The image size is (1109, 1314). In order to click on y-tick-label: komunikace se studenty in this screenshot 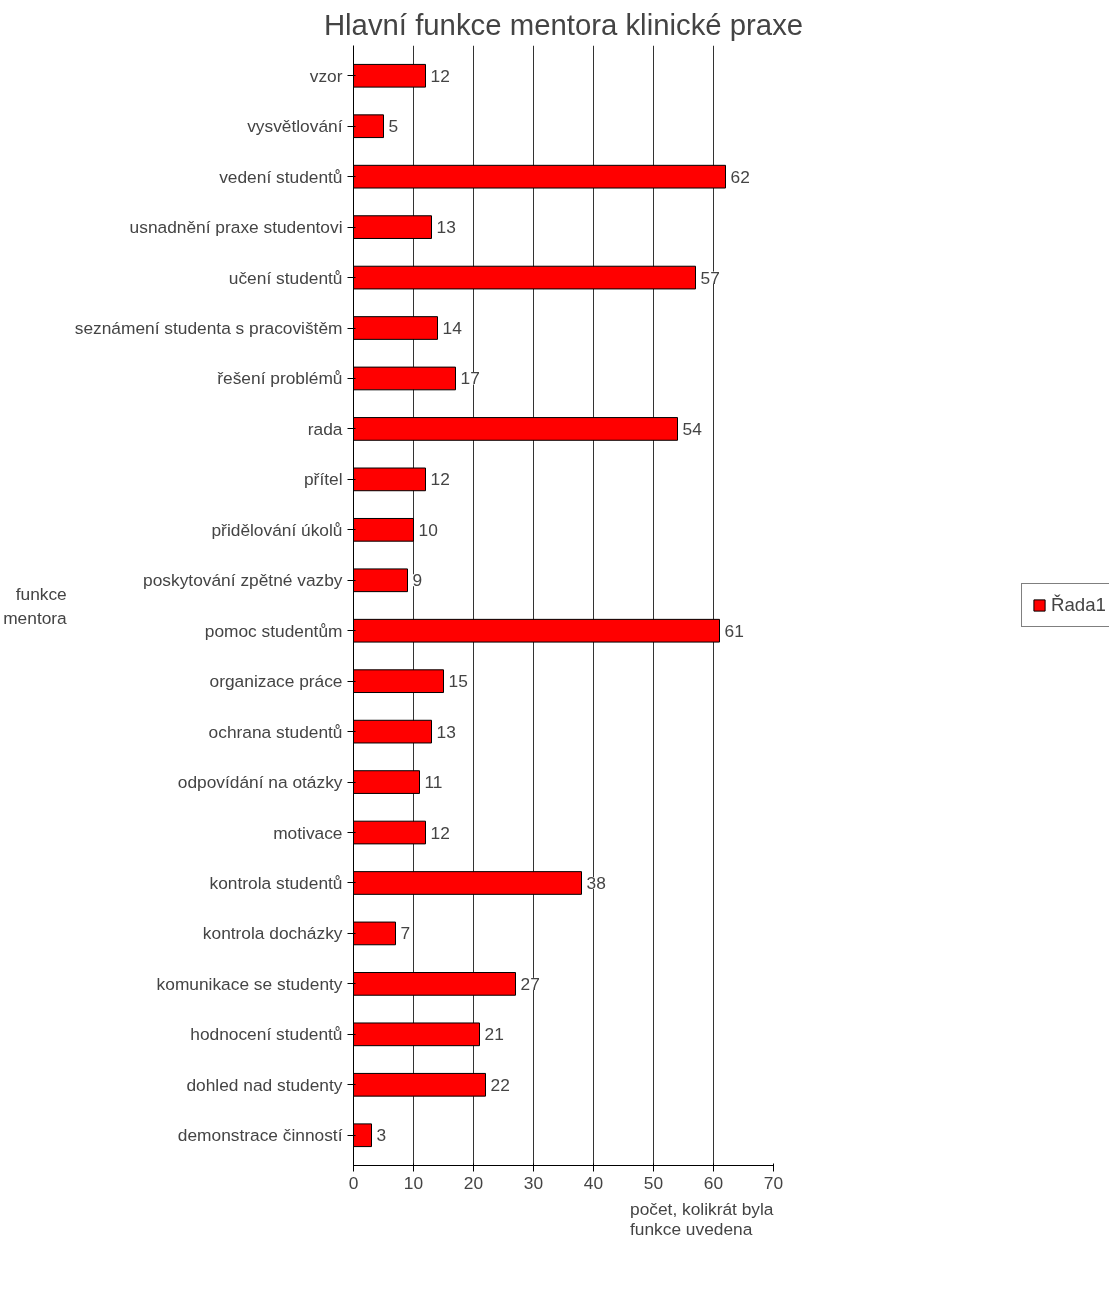, I will do `click(249, 983)`.